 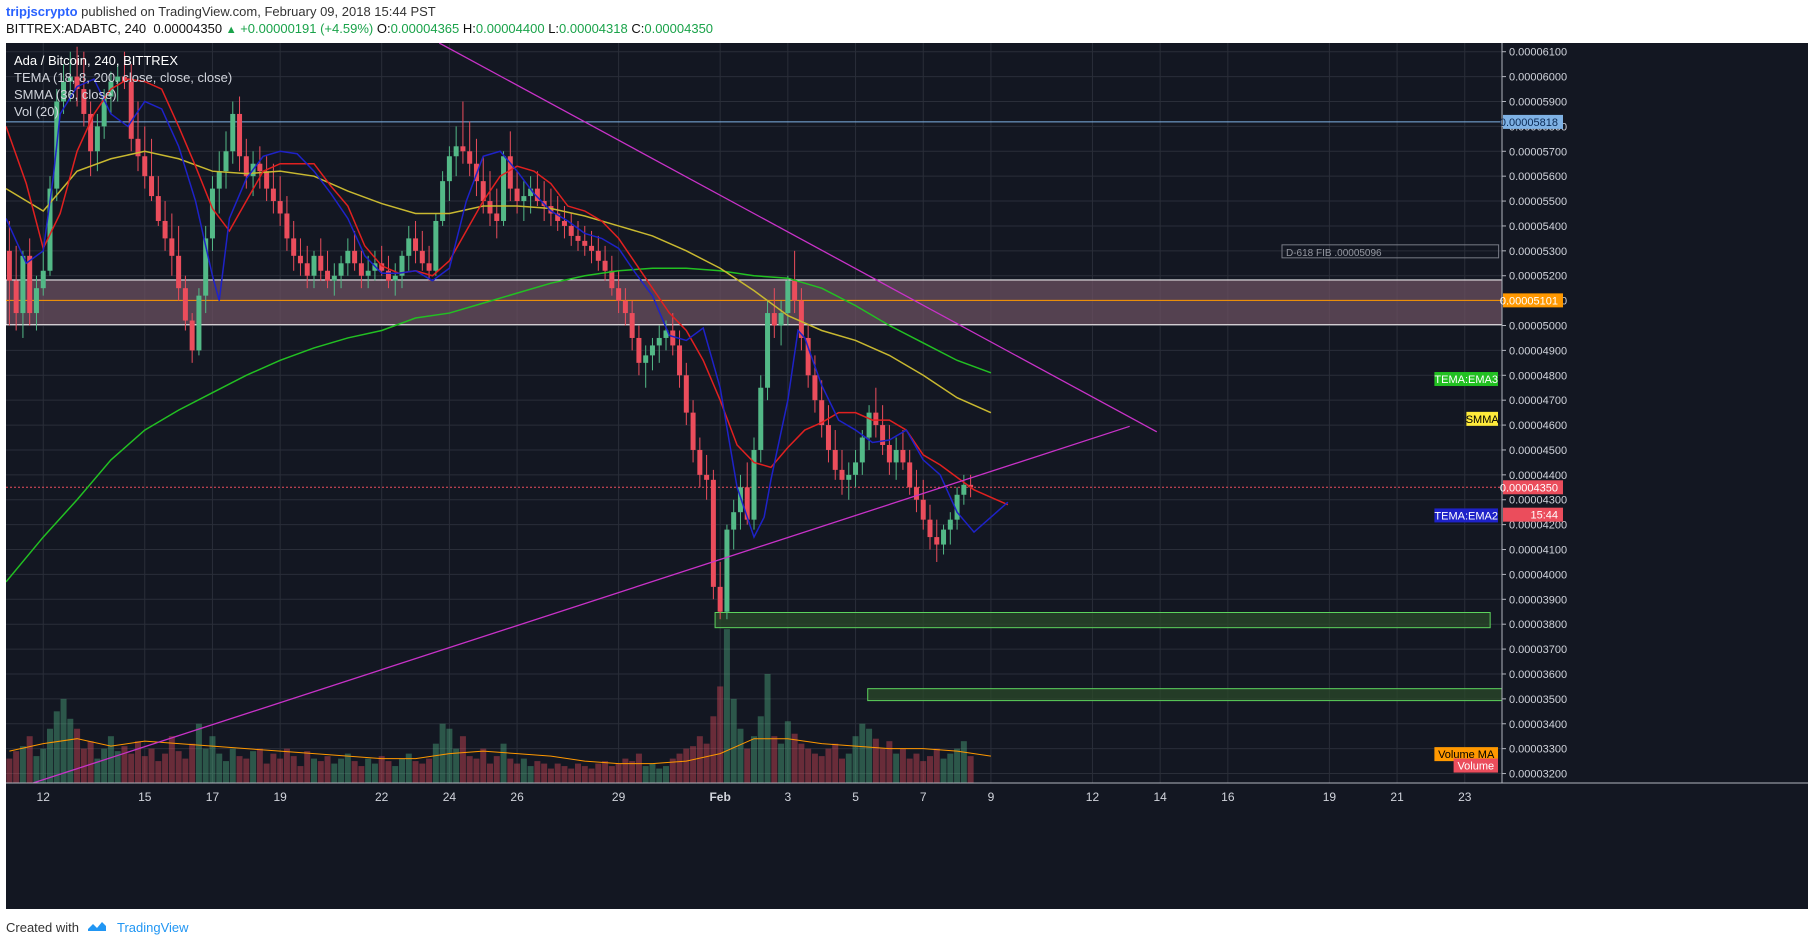 I want to click on y-tick-label: 0.00004600, so click(x=1538, y=426).